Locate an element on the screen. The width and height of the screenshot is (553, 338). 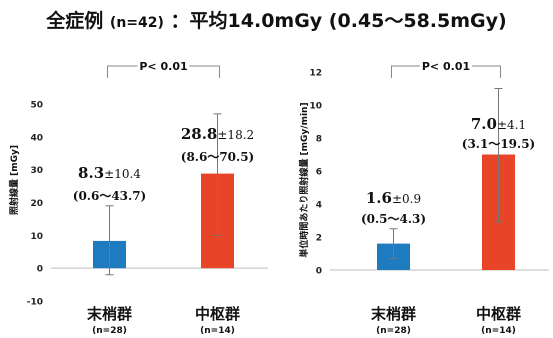
y-tick-label: -10 is located at coordinates (35, 303).